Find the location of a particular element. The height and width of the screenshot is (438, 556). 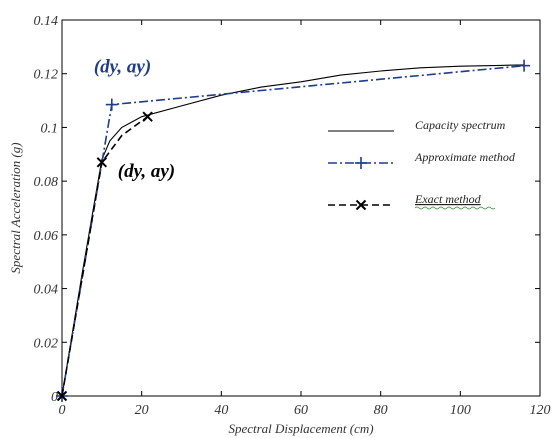

y-tick-label: 0.06 is located at coordinates (46, 236).